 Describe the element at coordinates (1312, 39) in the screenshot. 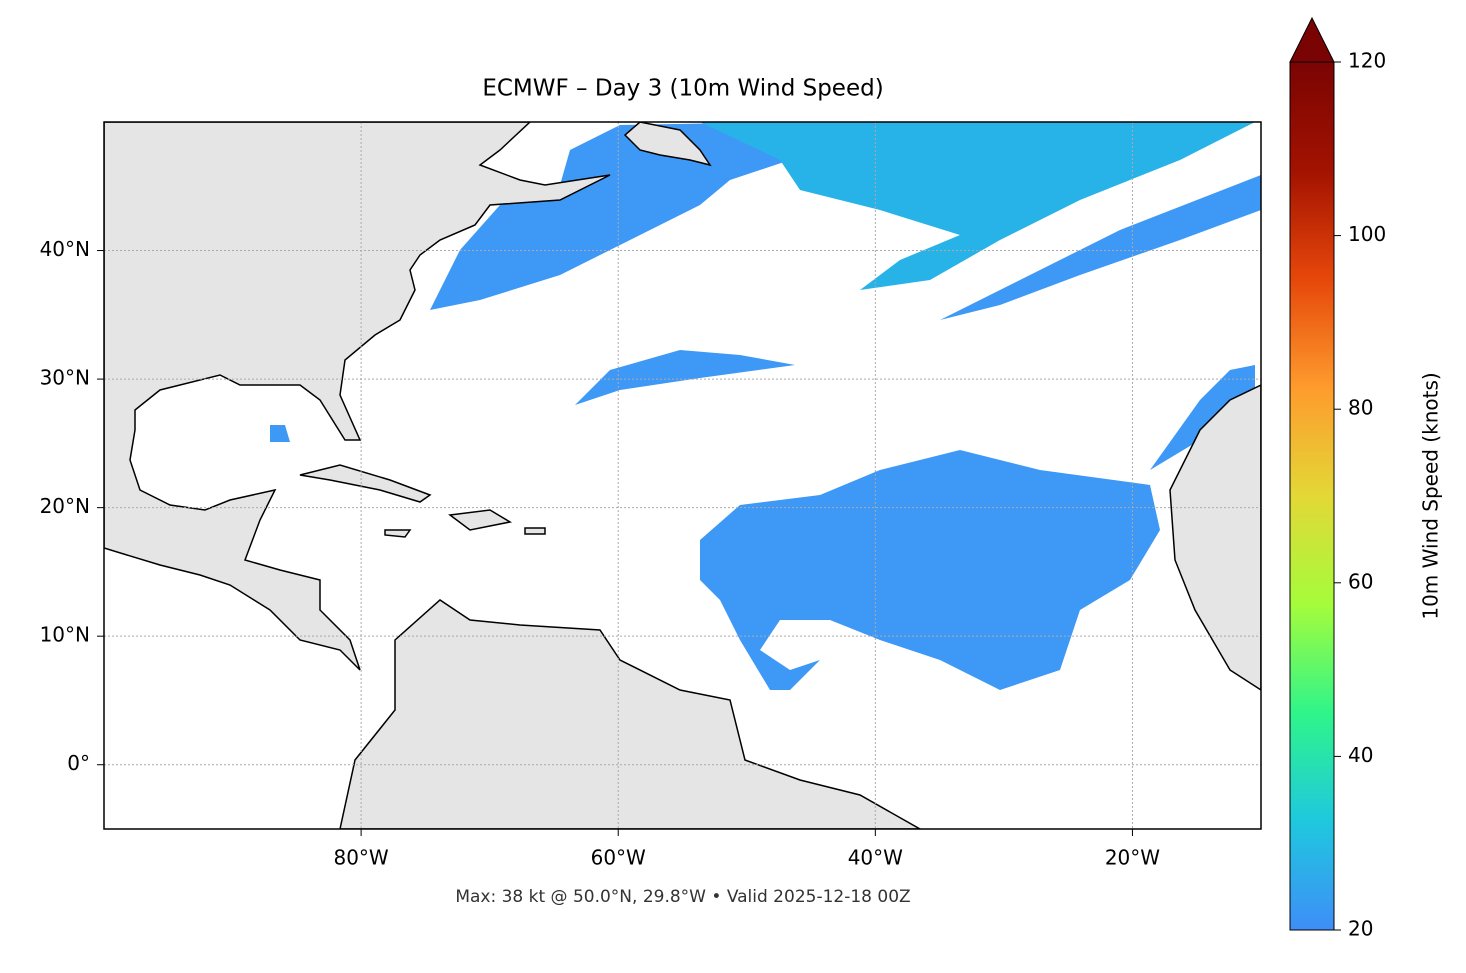

I see `colorbar-extend` at that location.